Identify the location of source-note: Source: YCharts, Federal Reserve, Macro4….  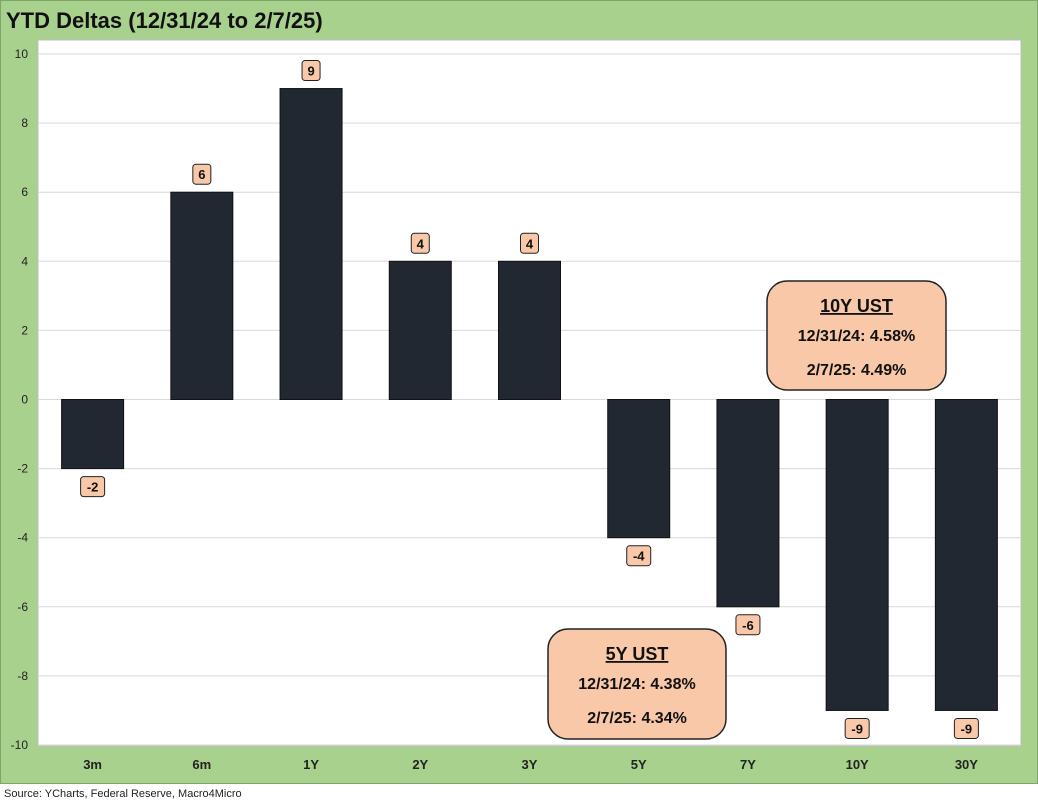
(123, 794).